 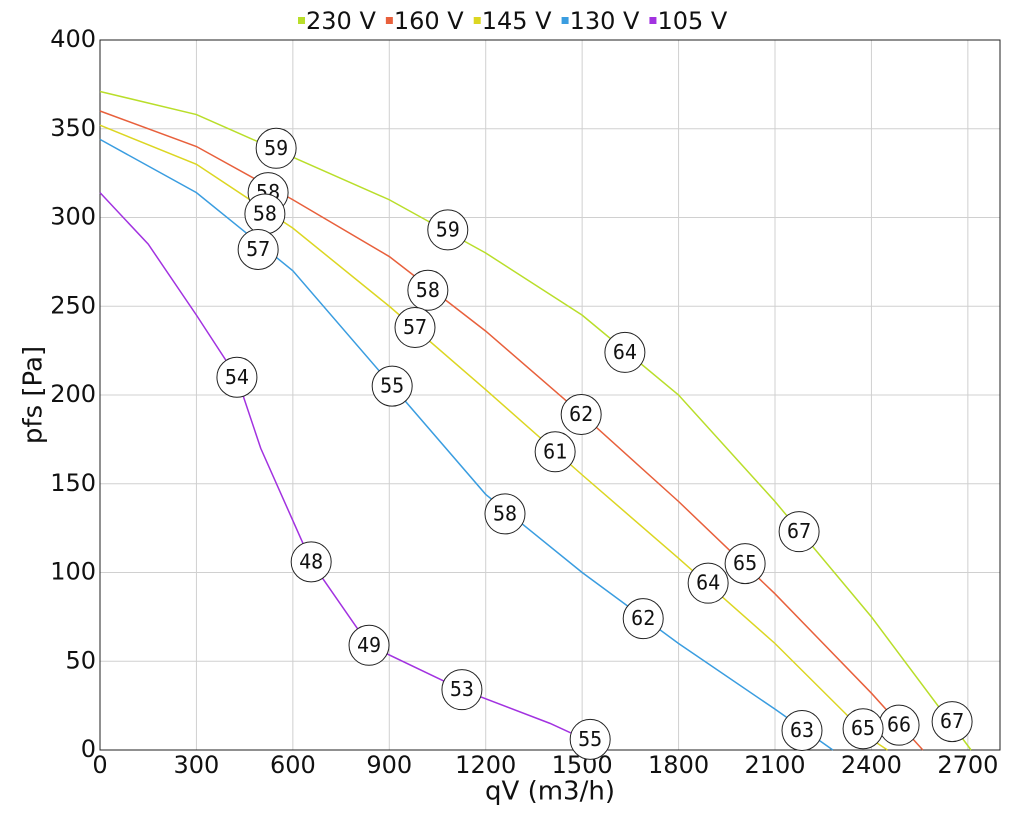 I want to click on legend-label: 145 V, so click(x=517, y=21).